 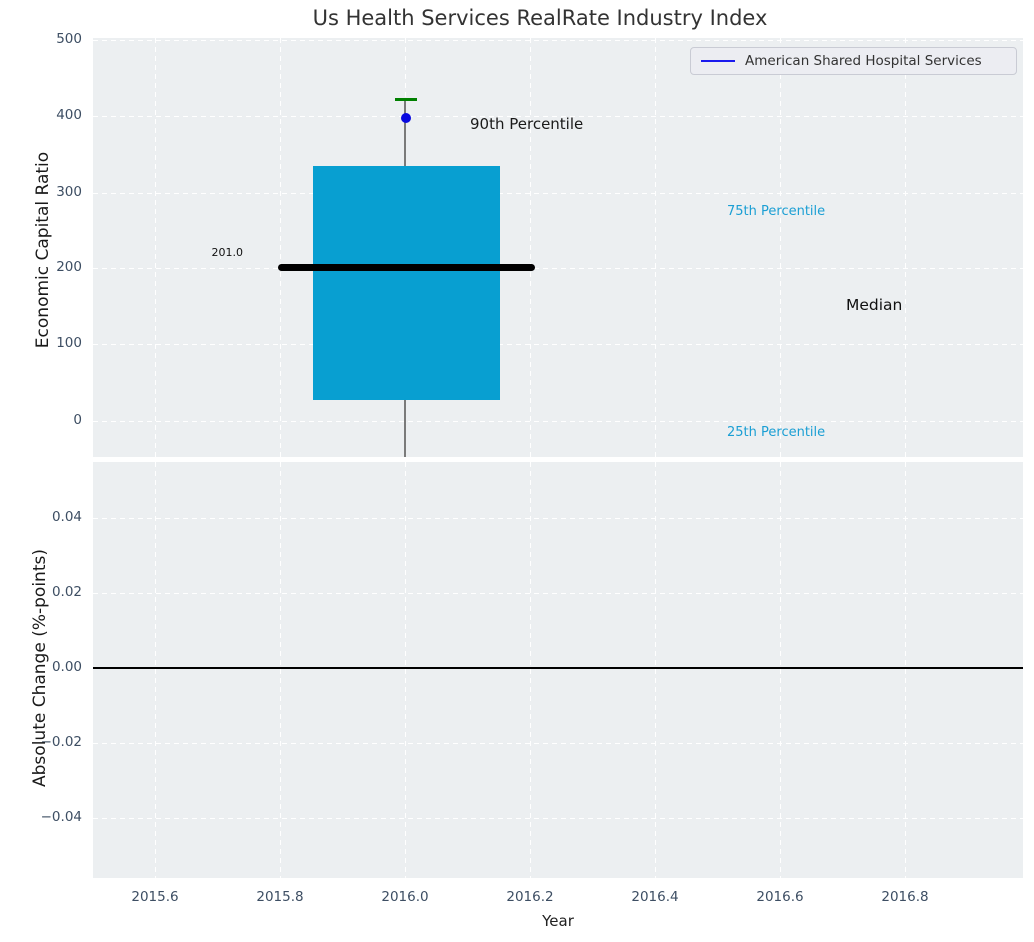 What do you see at coordinates (227, 252) in the screenshot?
I see `annotation-median-value: 201.0` at bounding box center [227, 252].